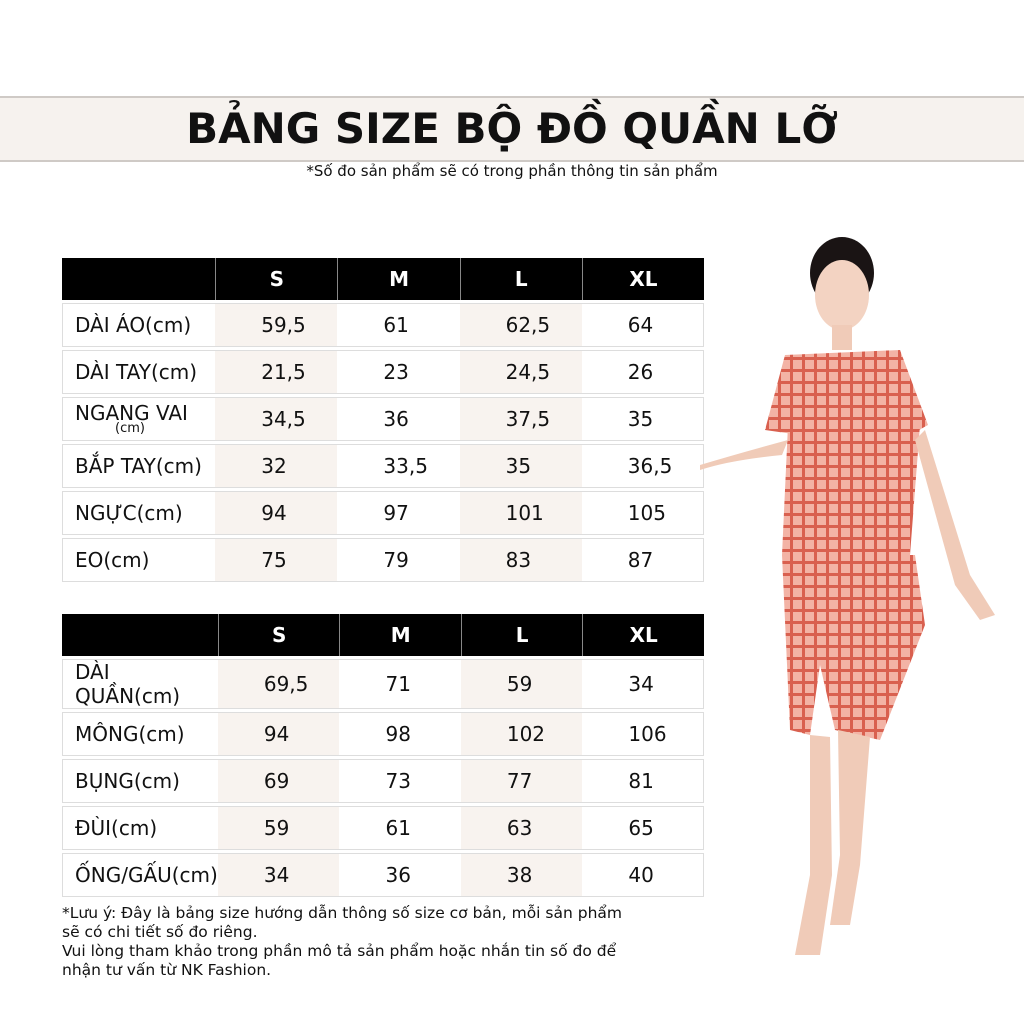 This screenshot has width=1024, height=1024. I want to click on title-band, so click(512, 129).